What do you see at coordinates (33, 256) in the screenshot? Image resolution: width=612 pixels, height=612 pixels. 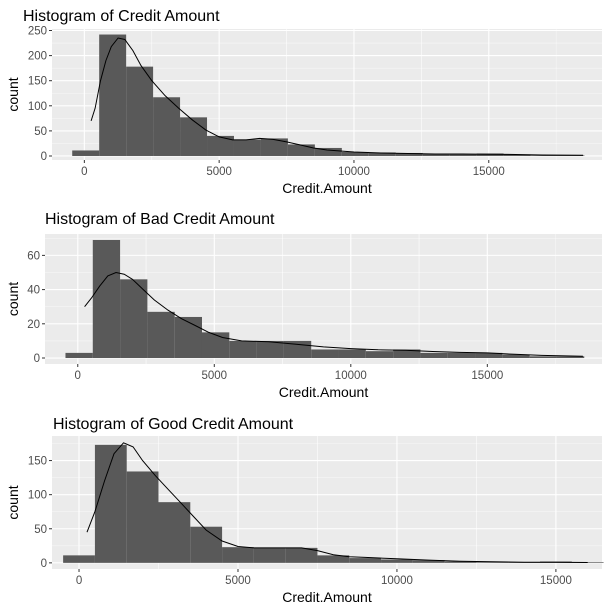 I see `y-tick-label: 60` at bounding box center [33, 256].